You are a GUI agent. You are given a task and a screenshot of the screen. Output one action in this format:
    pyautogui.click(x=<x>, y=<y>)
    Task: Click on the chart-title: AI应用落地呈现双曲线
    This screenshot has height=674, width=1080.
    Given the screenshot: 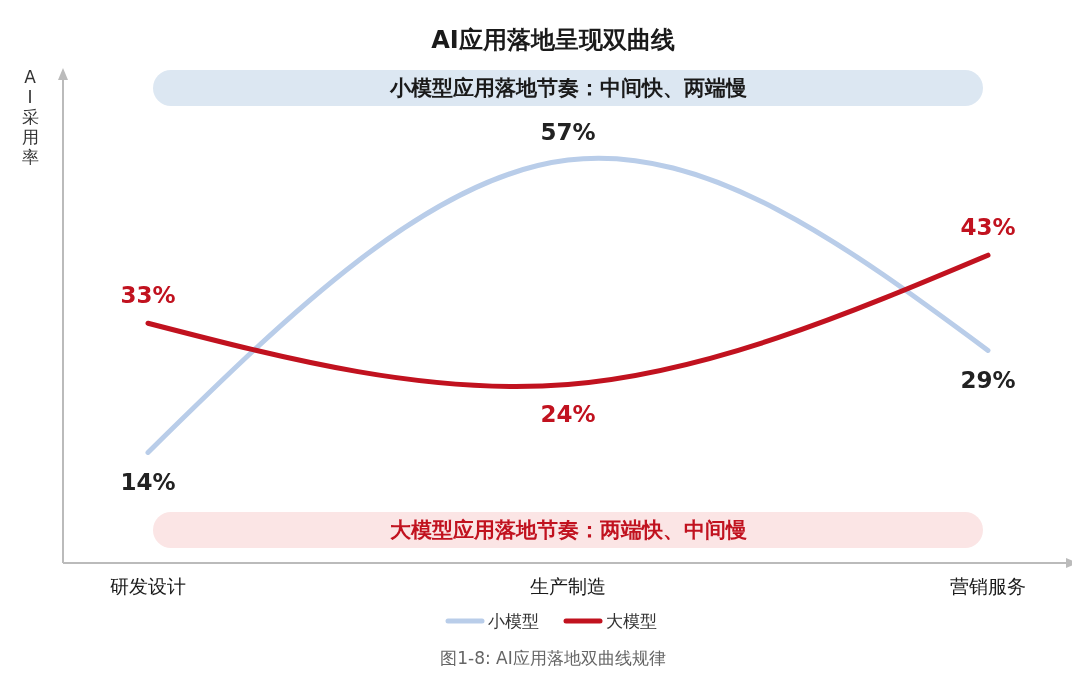 What is the action you would take?
    pyautogui.click(x=553, y=40)
    